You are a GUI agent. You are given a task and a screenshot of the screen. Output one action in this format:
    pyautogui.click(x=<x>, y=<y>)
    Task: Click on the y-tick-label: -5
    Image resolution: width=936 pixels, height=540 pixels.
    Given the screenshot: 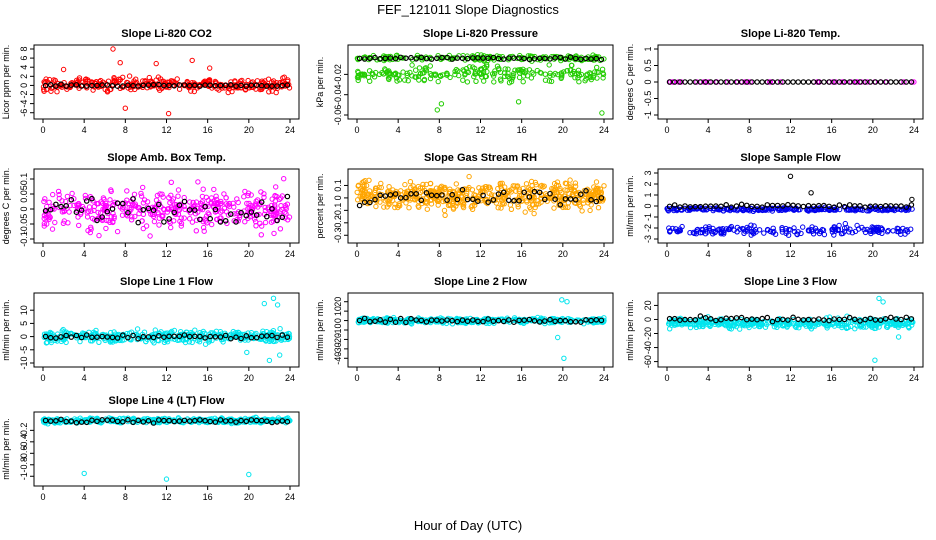 What is the action you would take?
    pyautogui.click(x=24, y=350)
    